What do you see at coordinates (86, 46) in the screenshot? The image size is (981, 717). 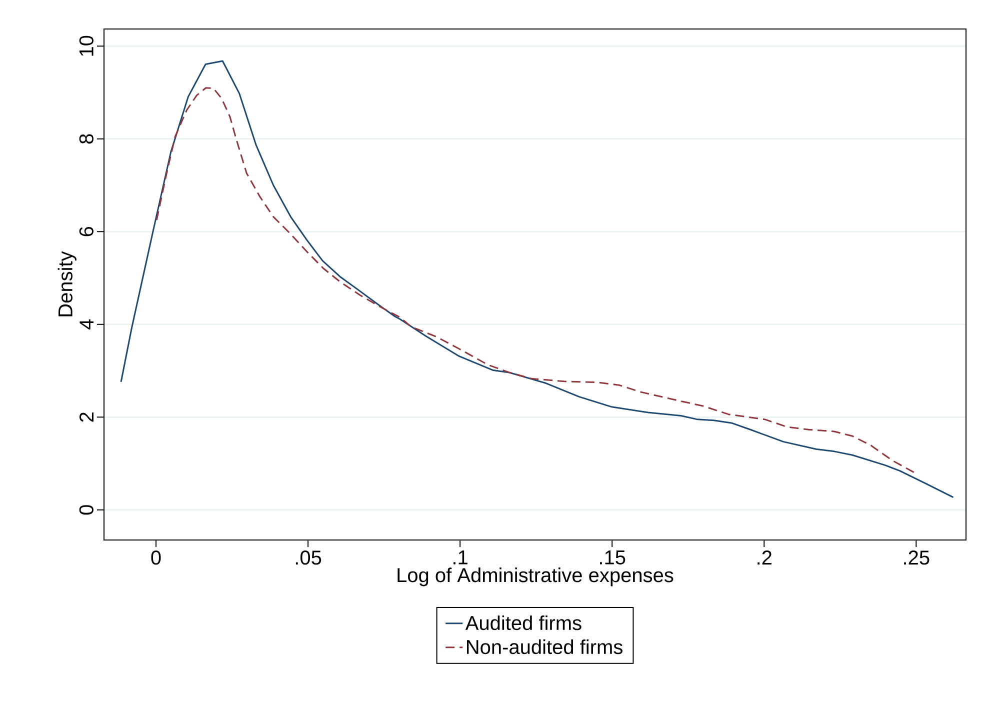 I see `y-tick-label: 10` at bounding box center [86, 46].